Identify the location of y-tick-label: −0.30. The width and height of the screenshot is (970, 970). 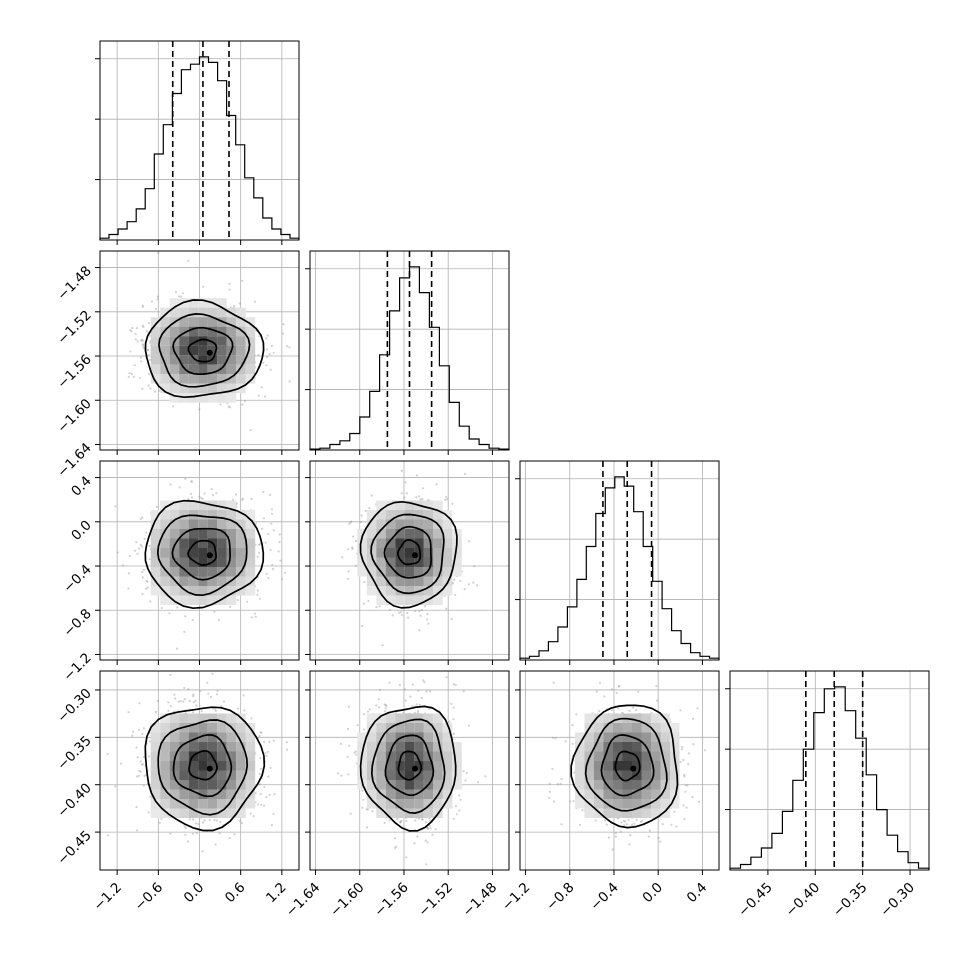
(74, 705).